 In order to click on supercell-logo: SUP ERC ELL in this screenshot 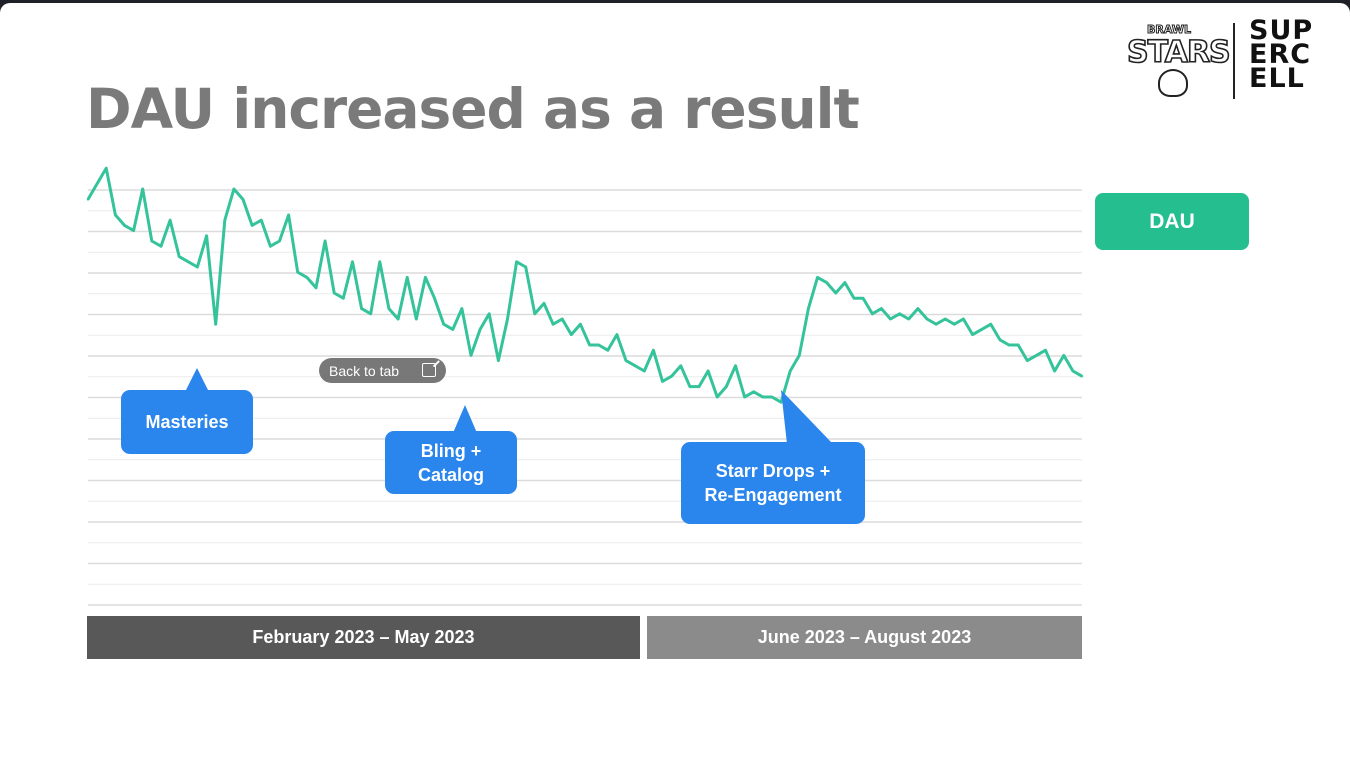, I will do `click(1297, 55)`.